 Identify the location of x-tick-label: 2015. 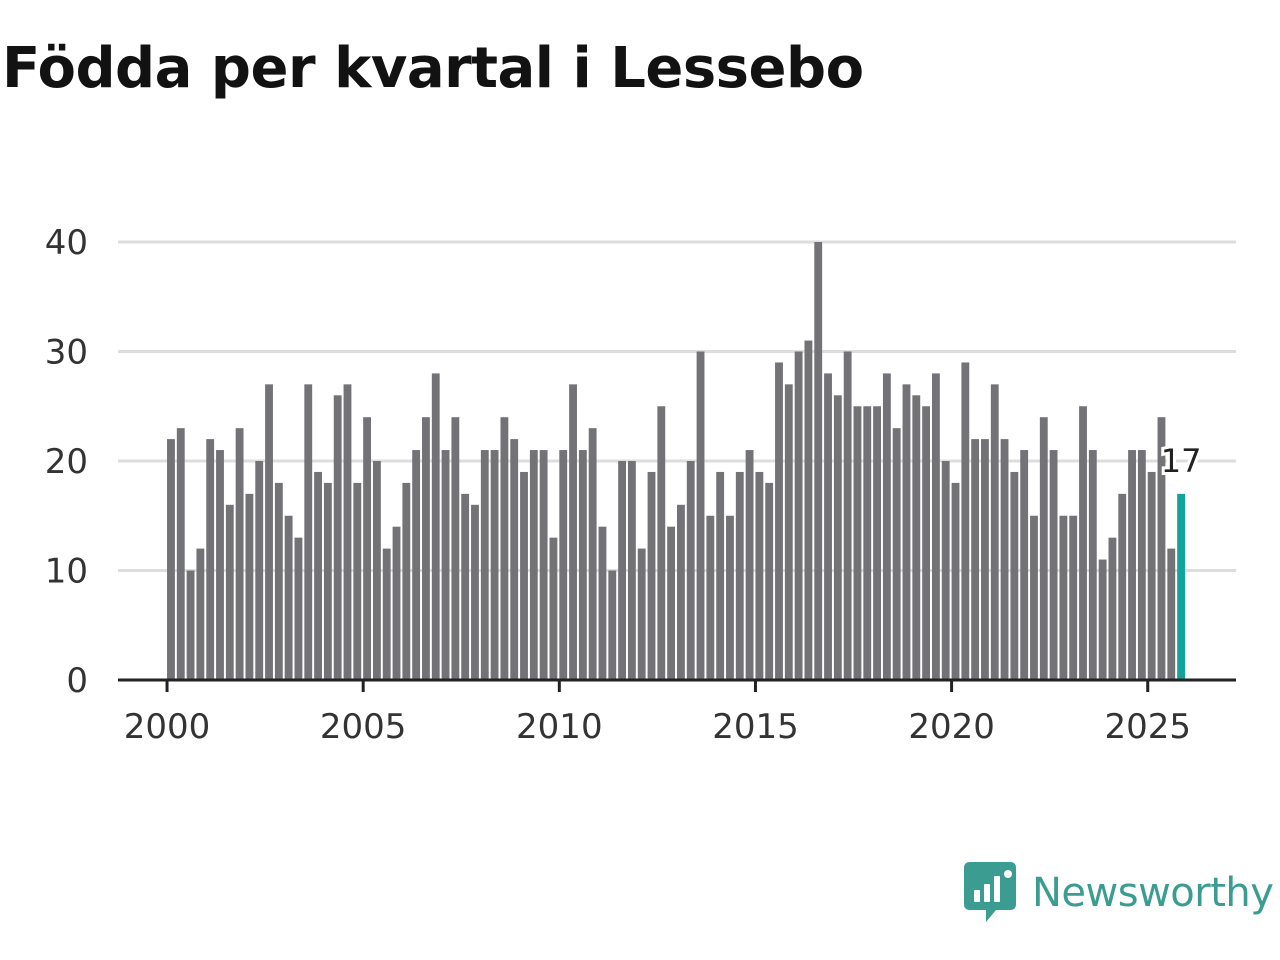
(755, 727).